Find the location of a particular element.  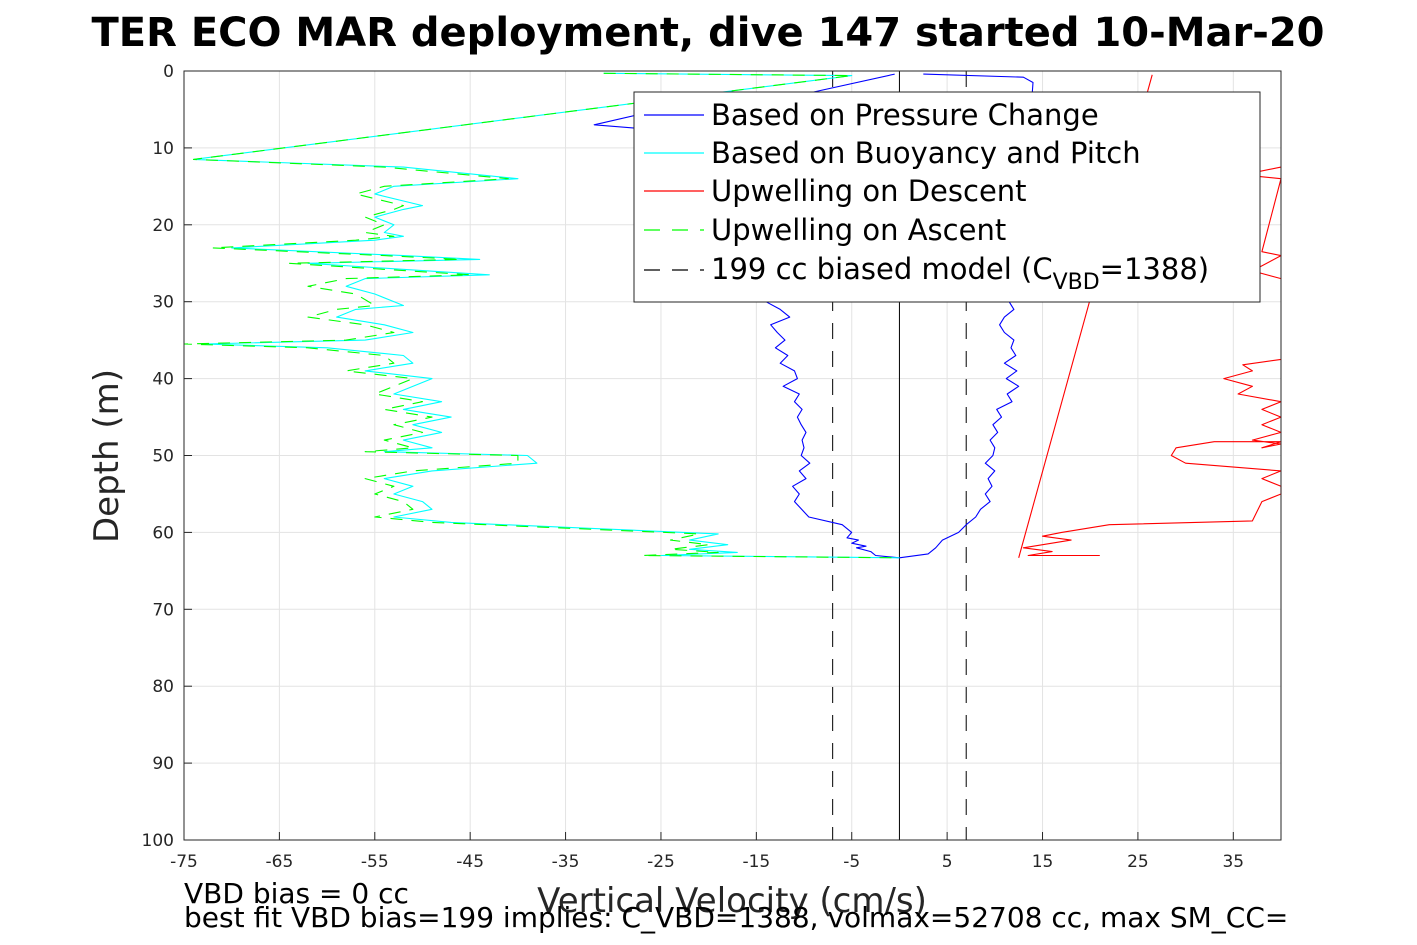

legend-label-descent: Upwelling on Descent is located at coordinates (869, 191).